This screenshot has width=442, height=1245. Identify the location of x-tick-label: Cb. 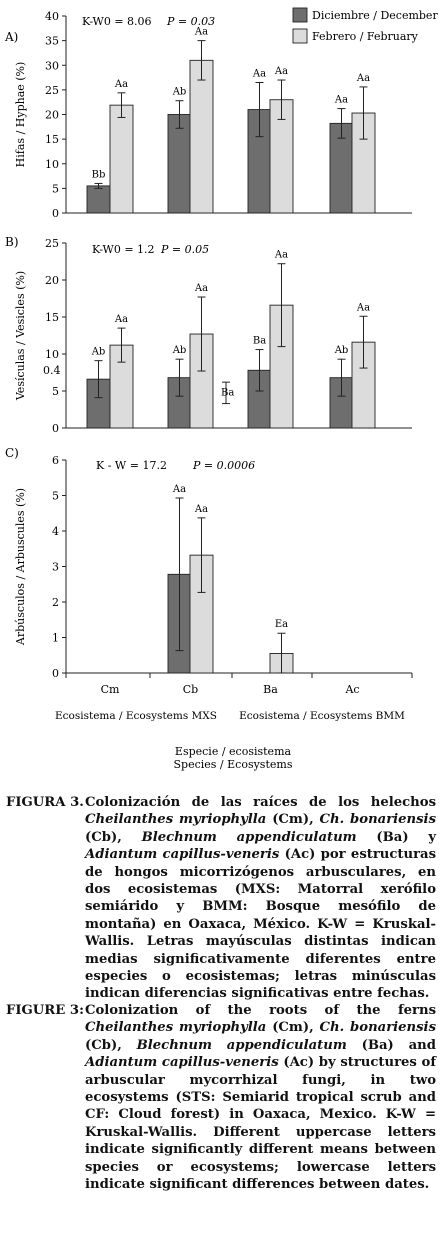
(190, 689).